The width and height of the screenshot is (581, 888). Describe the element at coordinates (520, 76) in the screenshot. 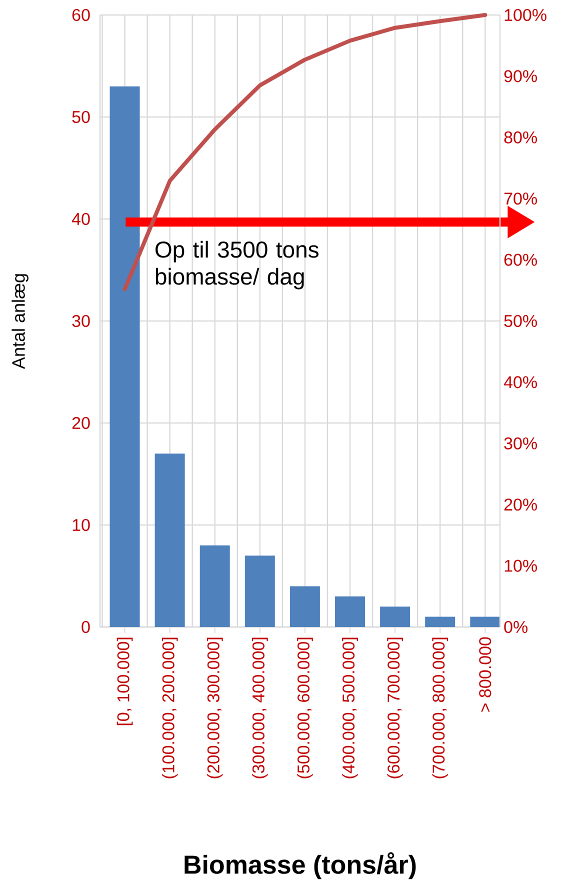

I see `y2-tick-label: 90%` at that location.